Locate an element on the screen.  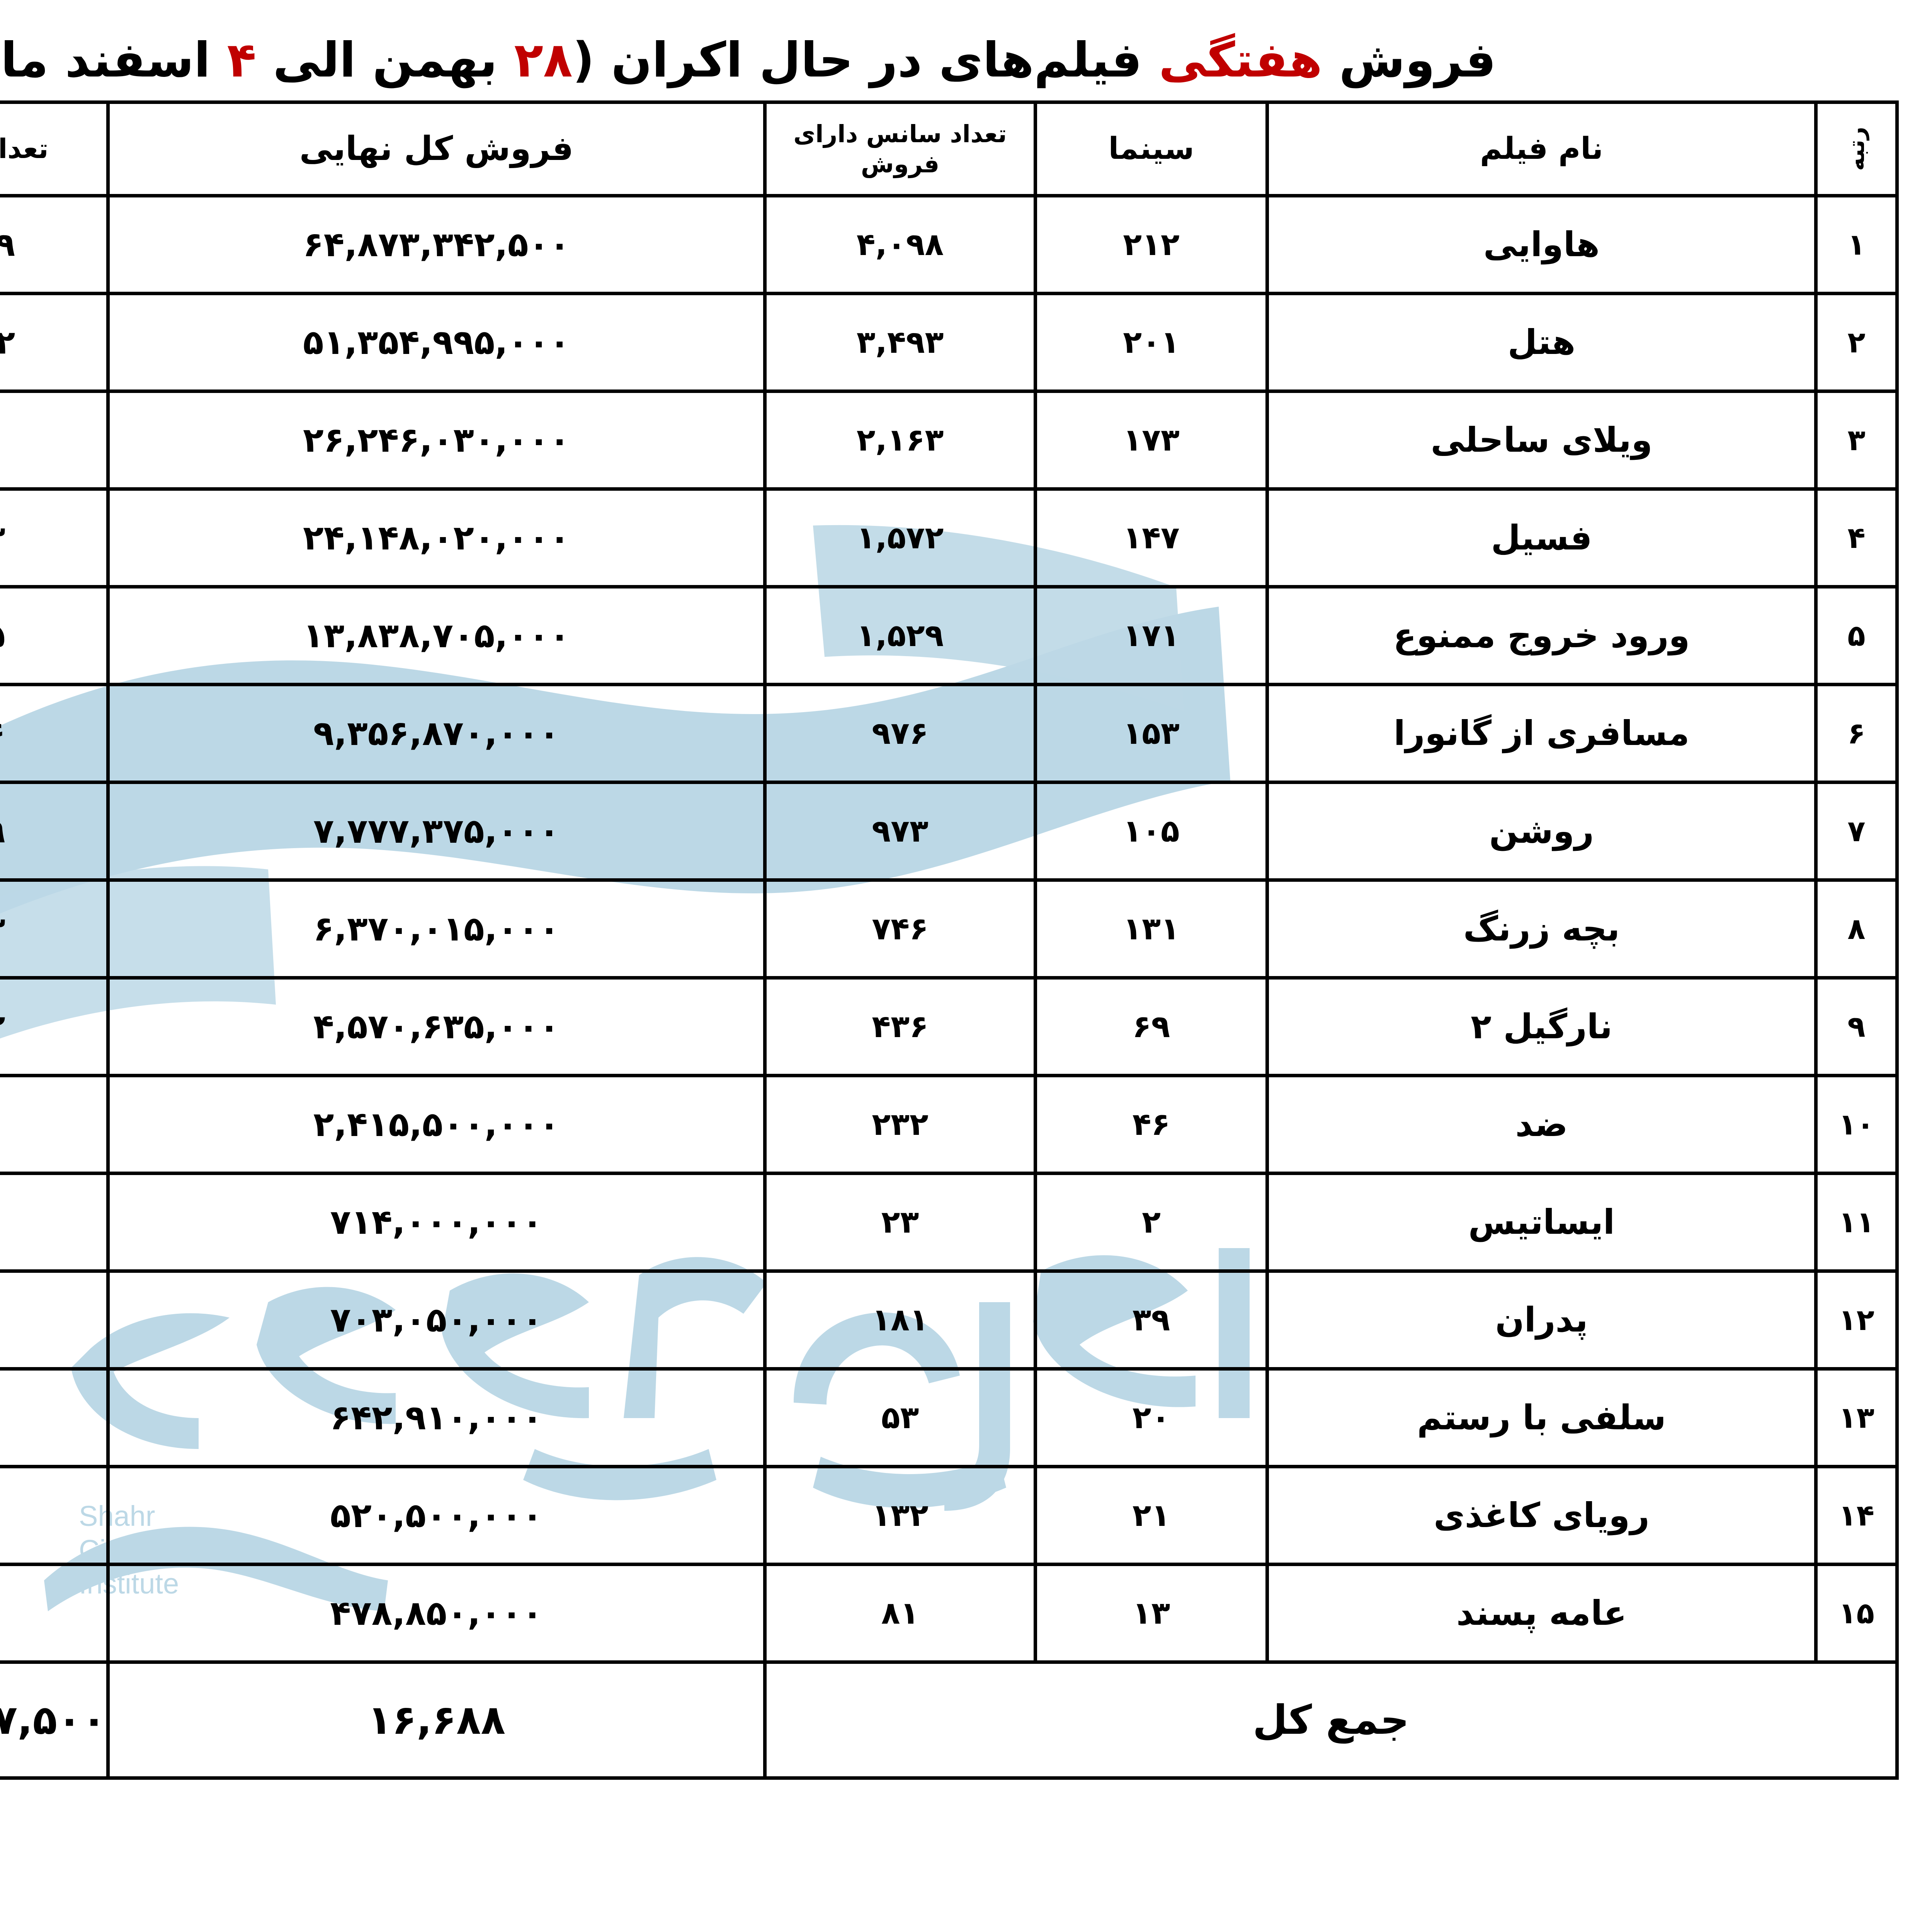
session-count: ۴,۰۹۸ is located at coordinates (900, 244).